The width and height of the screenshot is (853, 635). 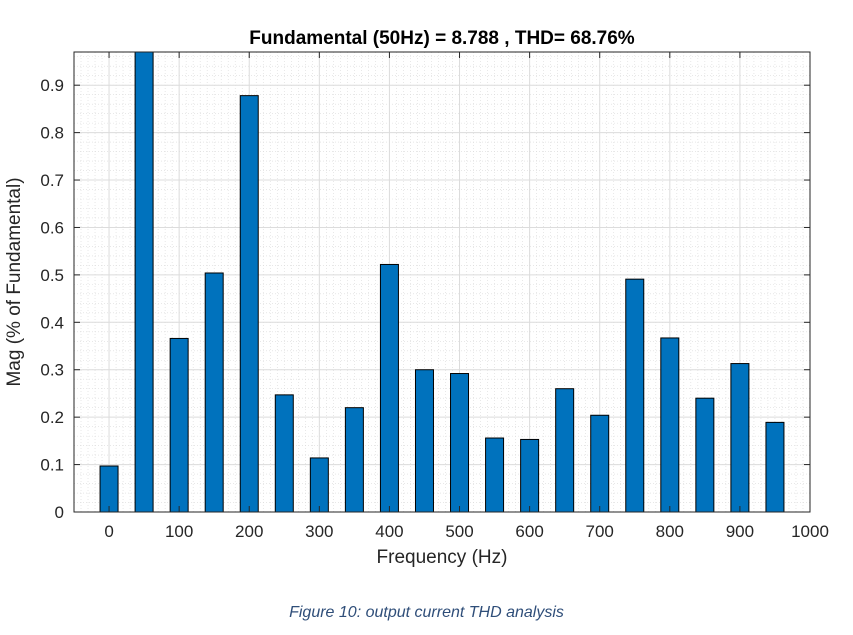 What do you see at coordinates (214, 392) in the screenshot?
I see `bar-150hz` at bounding box center [214, 392].